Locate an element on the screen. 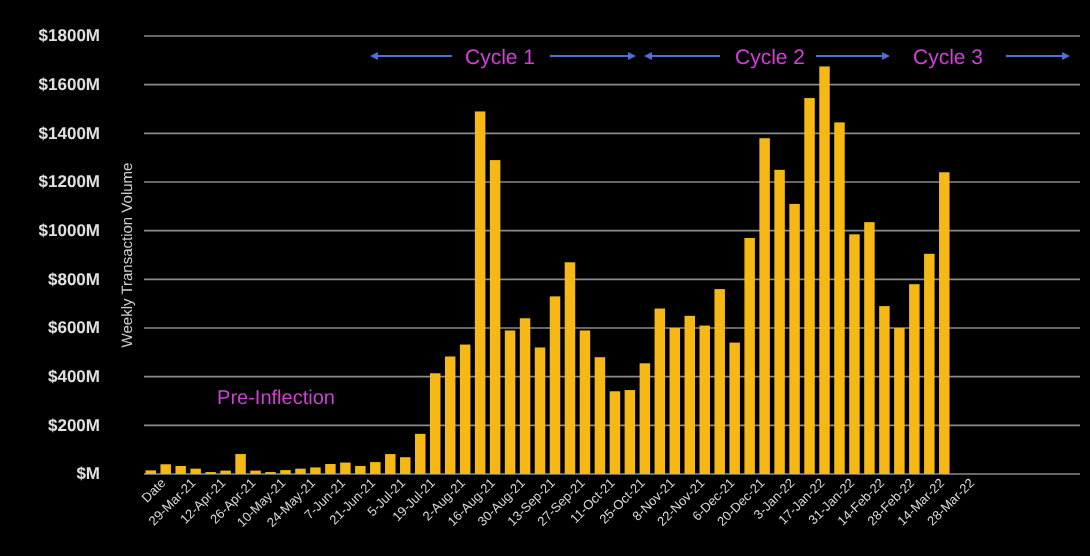 This screenshot has height=556, width=1090. y-tick-label: $M is located at coordinates (88, 473).